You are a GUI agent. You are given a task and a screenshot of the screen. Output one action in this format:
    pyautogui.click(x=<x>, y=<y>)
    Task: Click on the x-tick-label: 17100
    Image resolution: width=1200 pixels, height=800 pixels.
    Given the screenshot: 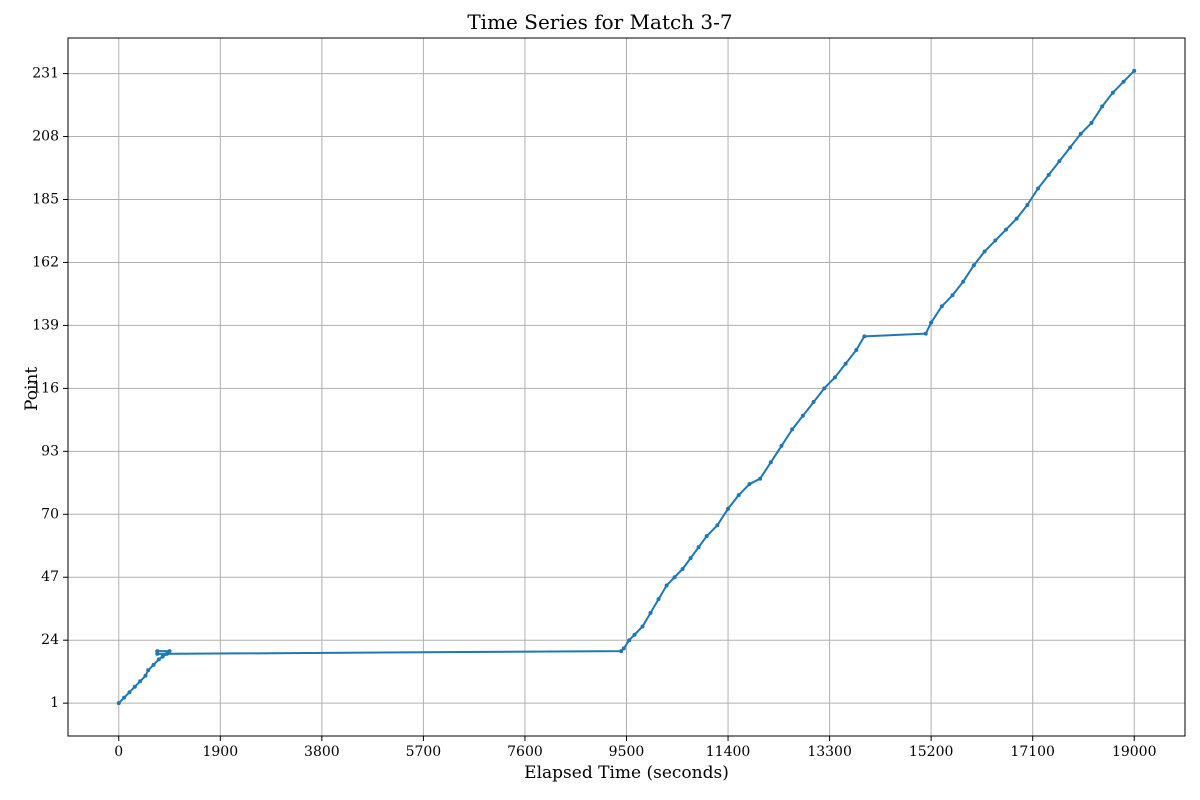 What is the action you would take?
    pyautogui.click(x=1032, y=752)
    